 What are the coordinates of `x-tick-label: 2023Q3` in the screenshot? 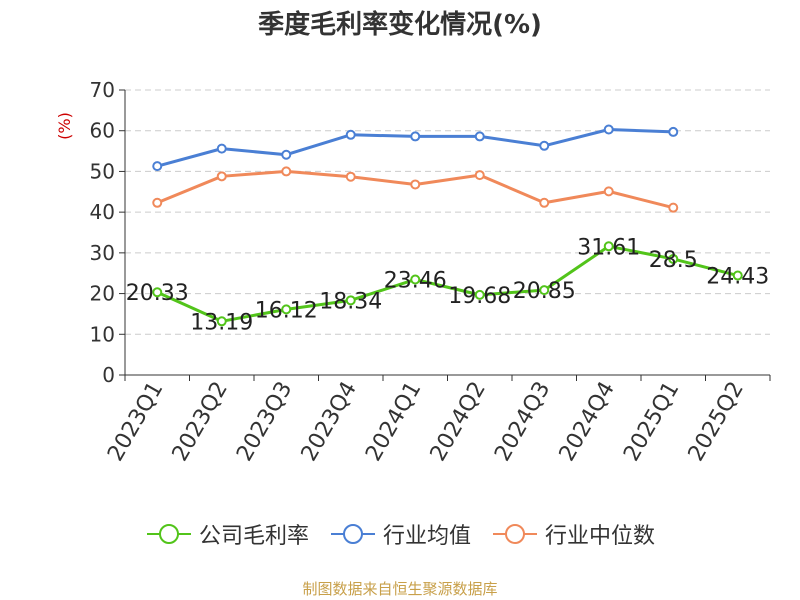 It's located at (264, 422).